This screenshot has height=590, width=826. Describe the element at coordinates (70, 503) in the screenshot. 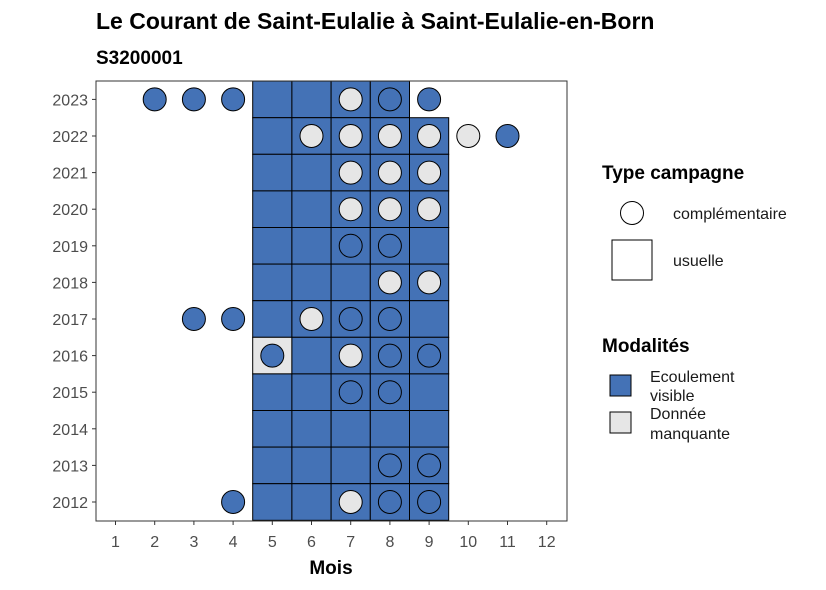

I see `y-tick-label-2012: 2012` at that location.